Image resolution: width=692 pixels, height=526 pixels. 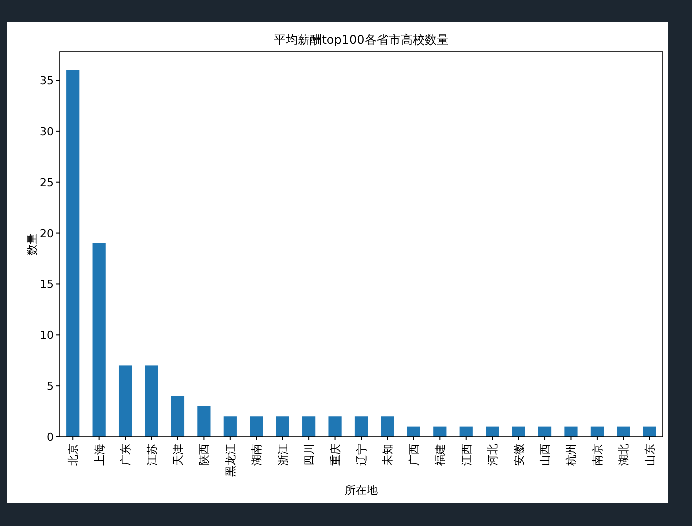 I want to click on x-axis-title: 所在地, so click(x=361, y=490).